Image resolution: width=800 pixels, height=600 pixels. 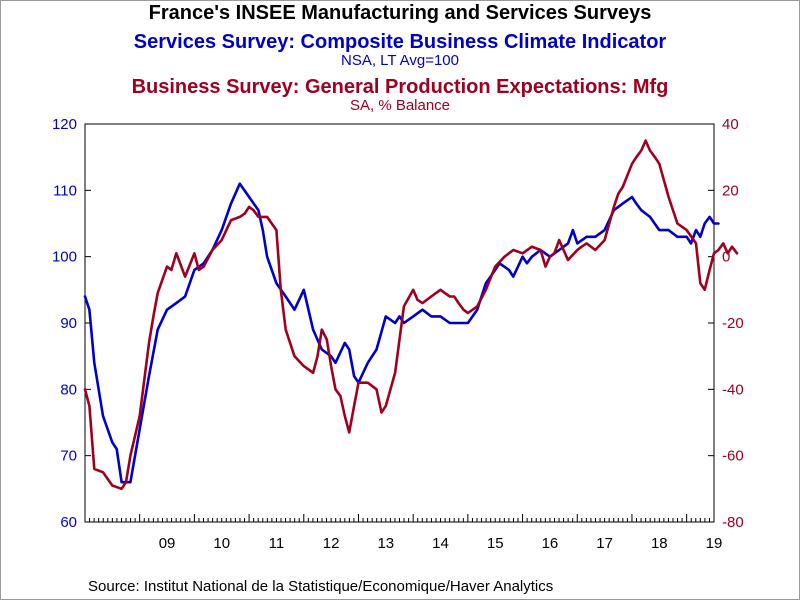 What do you see at coordinates (659, 543) in the screenshot?
I see `x-tick-label: 18` at bounding box center [659, 543].